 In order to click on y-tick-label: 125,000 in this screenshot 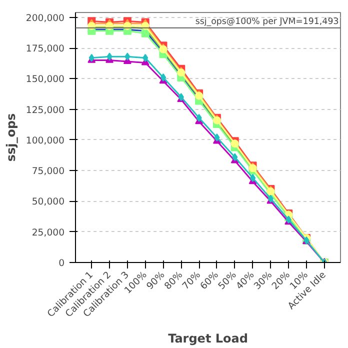, I will do `click(45, 110)`.